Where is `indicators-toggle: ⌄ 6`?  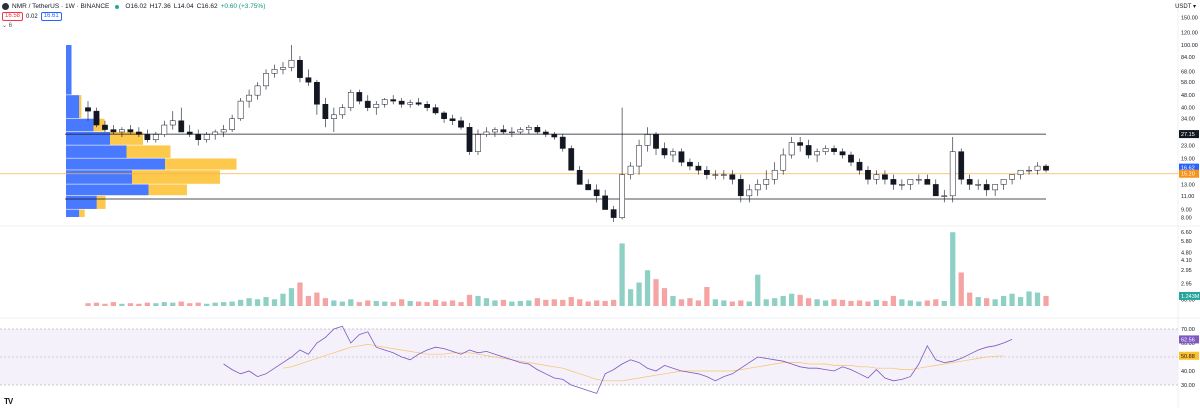
indicators-toggle: ⌄ 6 is located at coordinates (7, 25).